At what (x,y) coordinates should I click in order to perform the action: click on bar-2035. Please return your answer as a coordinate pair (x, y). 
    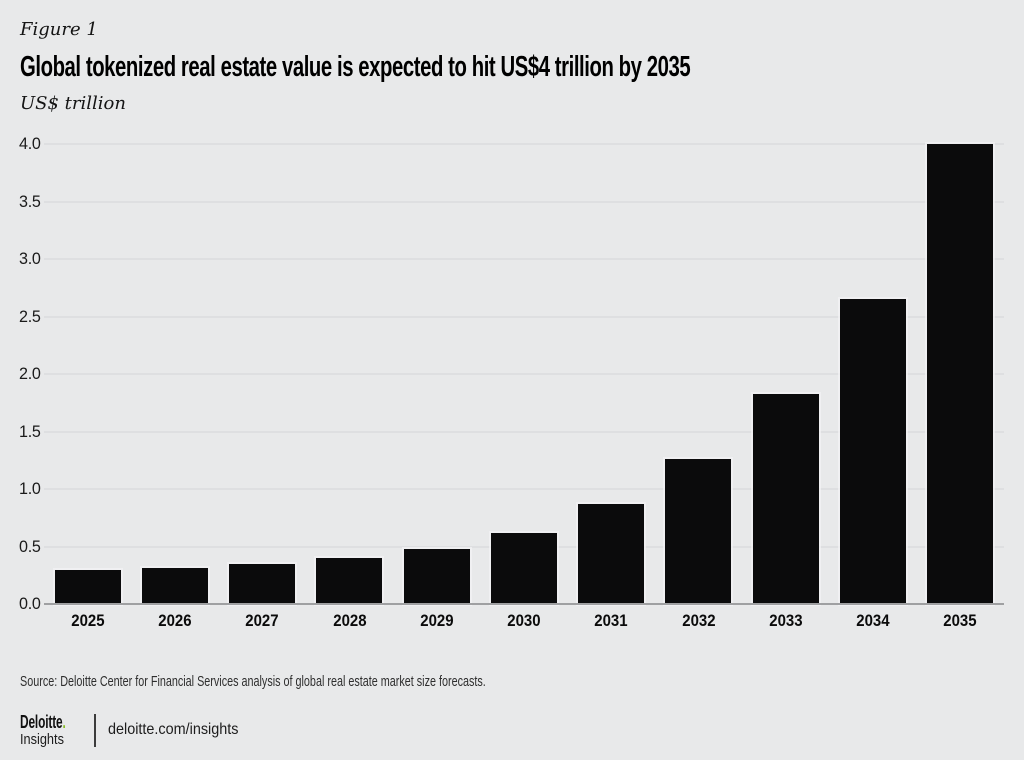
    Looking at the image, I should click on (960, 374).